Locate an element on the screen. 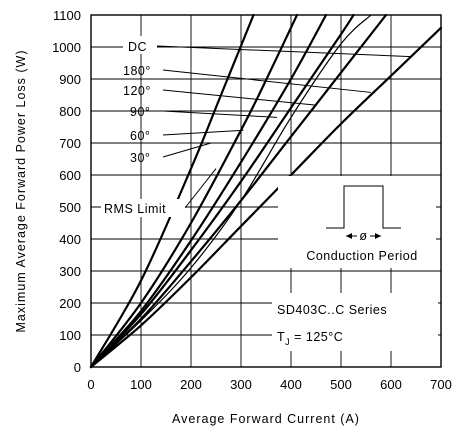 This screenshot has width=461, height=434. x-tick-label: 300 is located at coordinates (241, 384).